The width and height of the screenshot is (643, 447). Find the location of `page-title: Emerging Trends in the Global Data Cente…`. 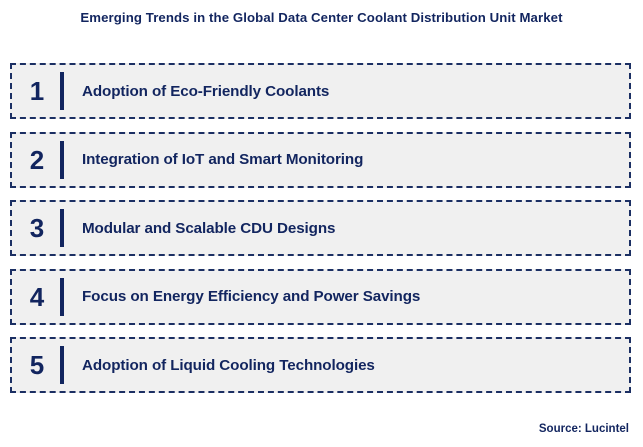

page-title: Emerging Trends in the Global Data Cente… is located at coordinates (321, 17).